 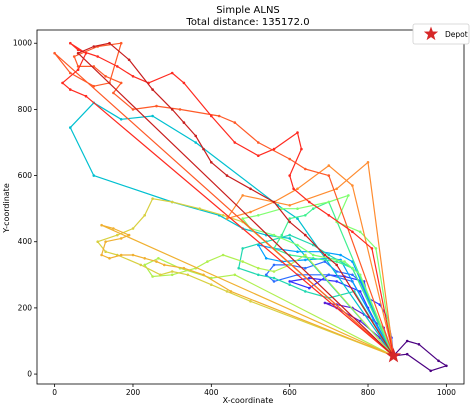 I want to click on x-axis: 0 200 400 600 800 1000, so click(x=254, y=390).